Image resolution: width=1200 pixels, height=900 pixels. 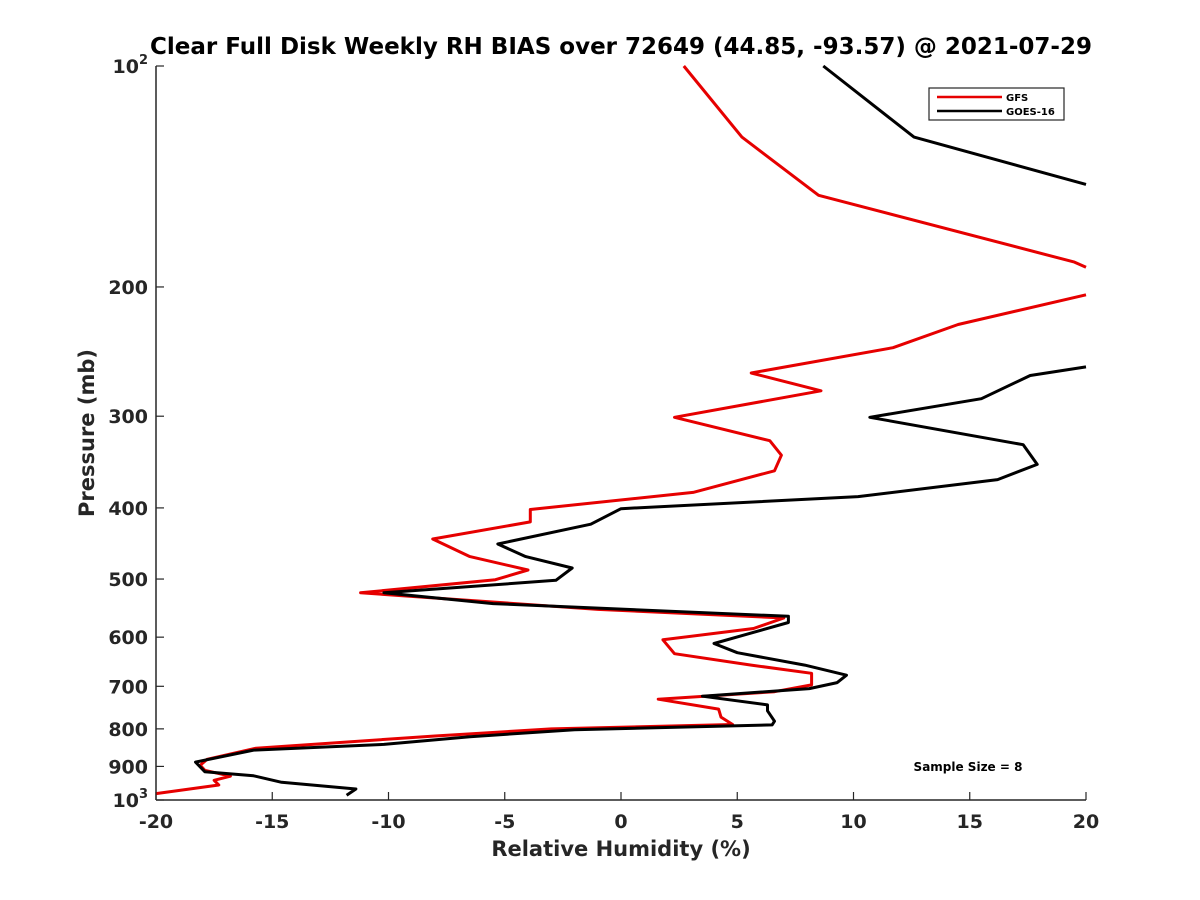 I want to click on x-tick-label: -20, so click(x=156, y=822).